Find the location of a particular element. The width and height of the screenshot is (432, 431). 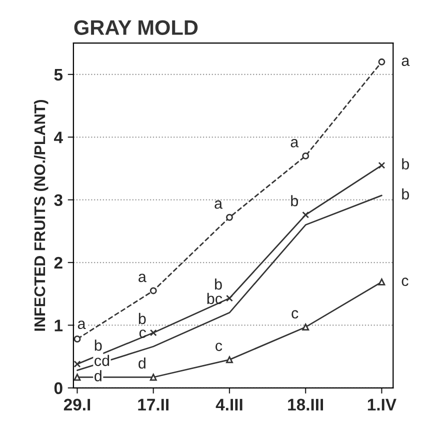

x-tick-label: 18.III is located at coordinates (306, 404).